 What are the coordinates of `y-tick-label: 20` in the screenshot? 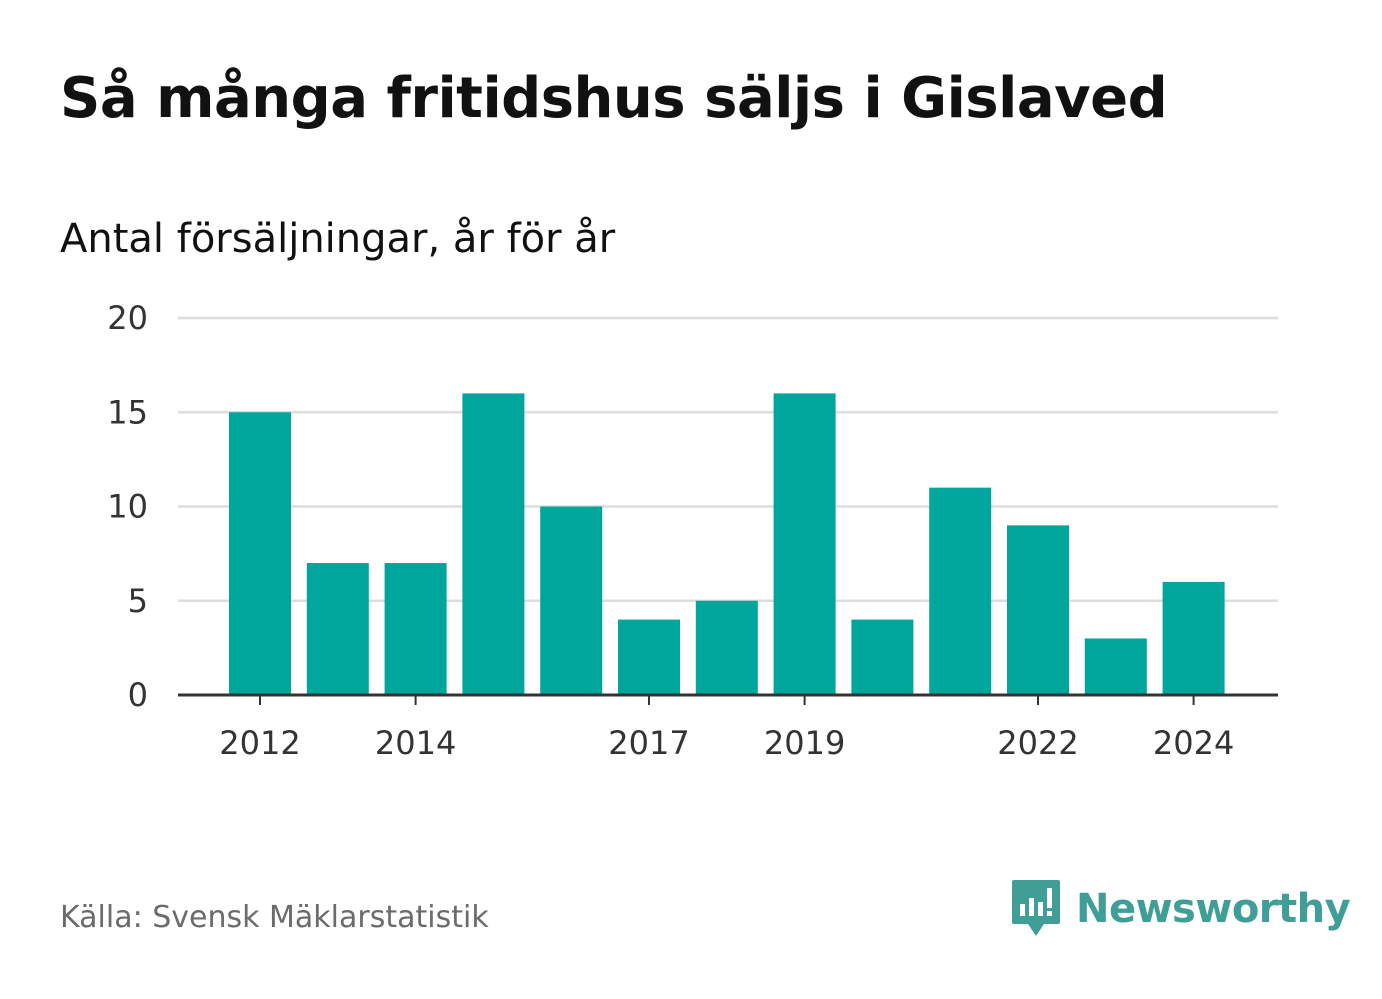 It's located at (127, 318).